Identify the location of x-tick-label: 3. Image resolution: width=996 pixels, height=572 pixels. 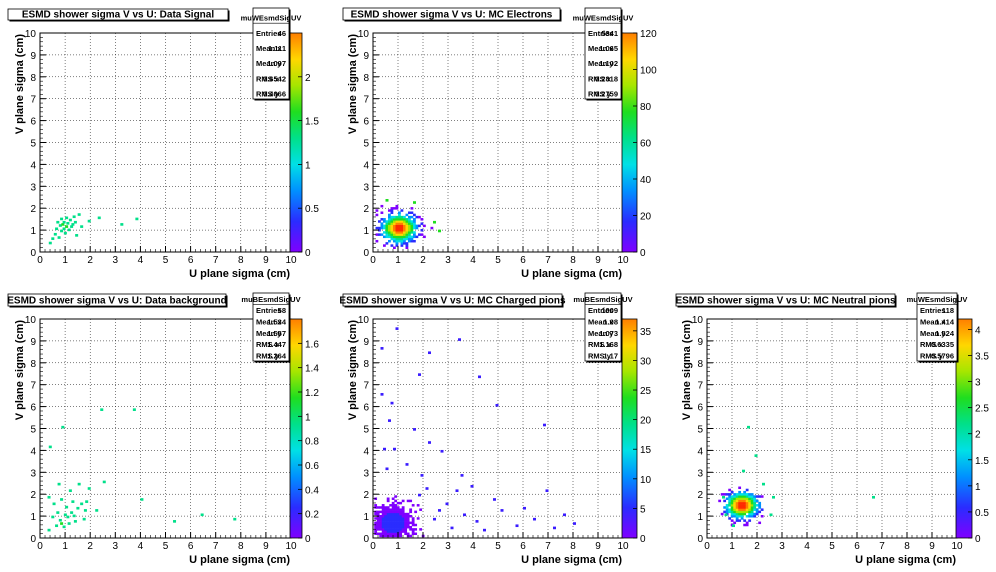
(448, 260).